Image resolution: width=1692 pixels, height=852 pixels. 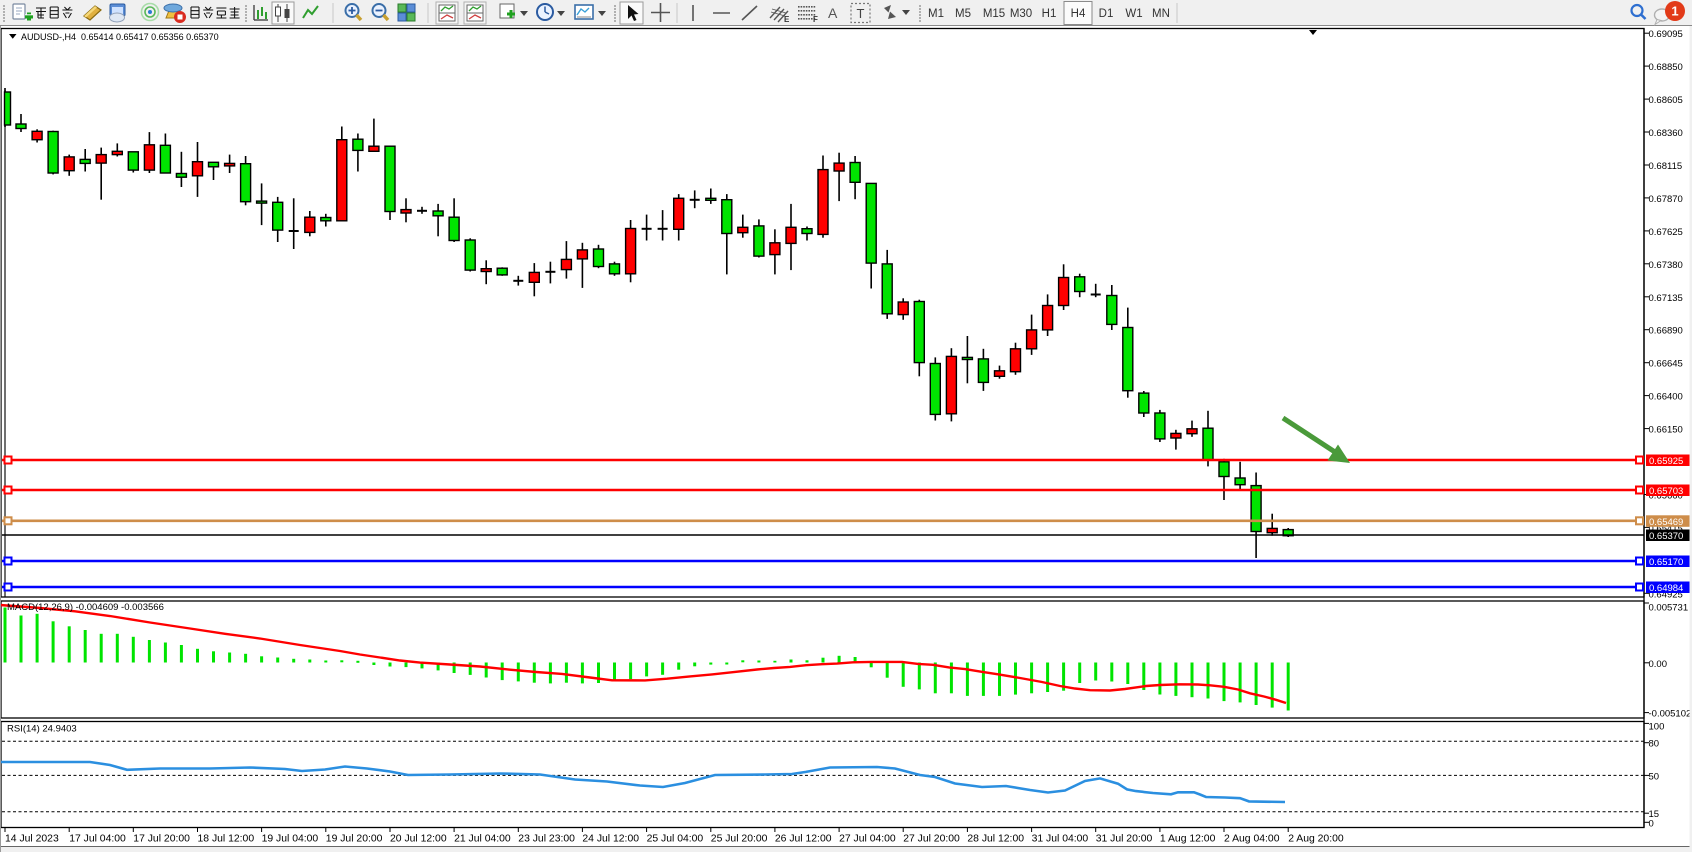 What do you see at coordinates (833, 13) in the screenshot?
I see `svg-text: A` at bounding box center [833, 13].